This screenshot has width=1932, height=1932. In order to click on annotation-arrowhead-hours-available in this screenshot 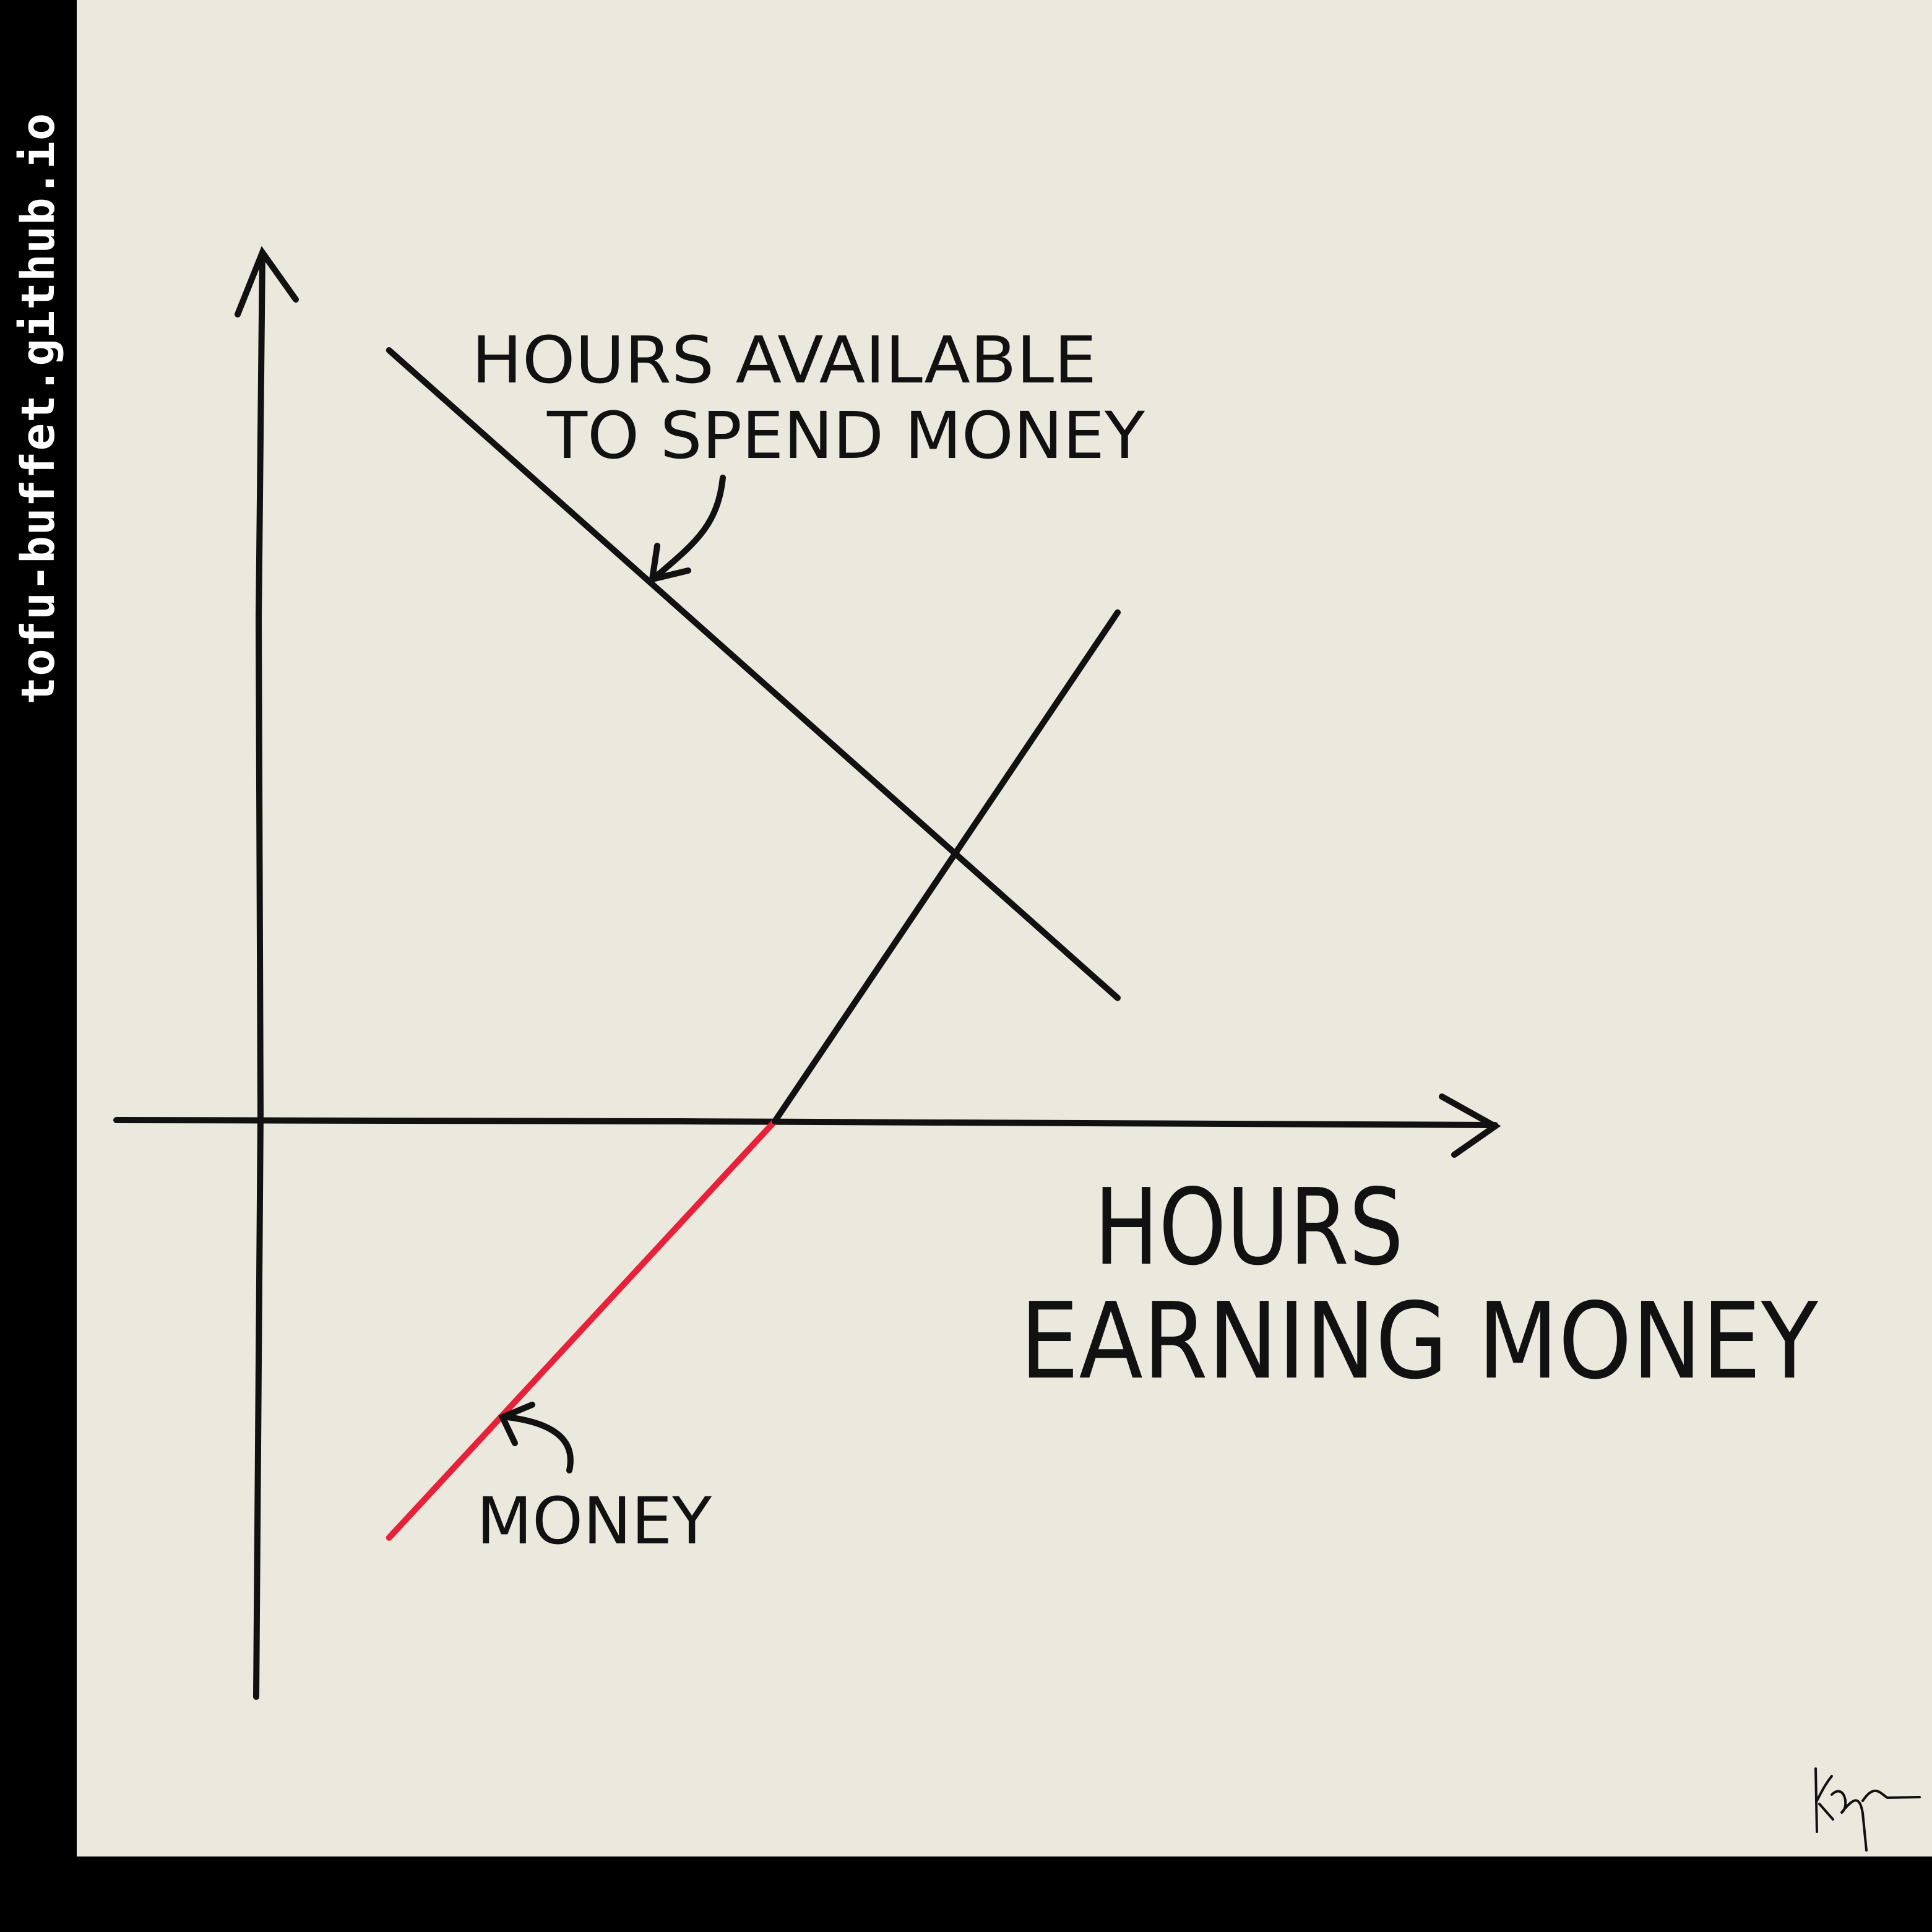, I will do `click(670, 563)`.